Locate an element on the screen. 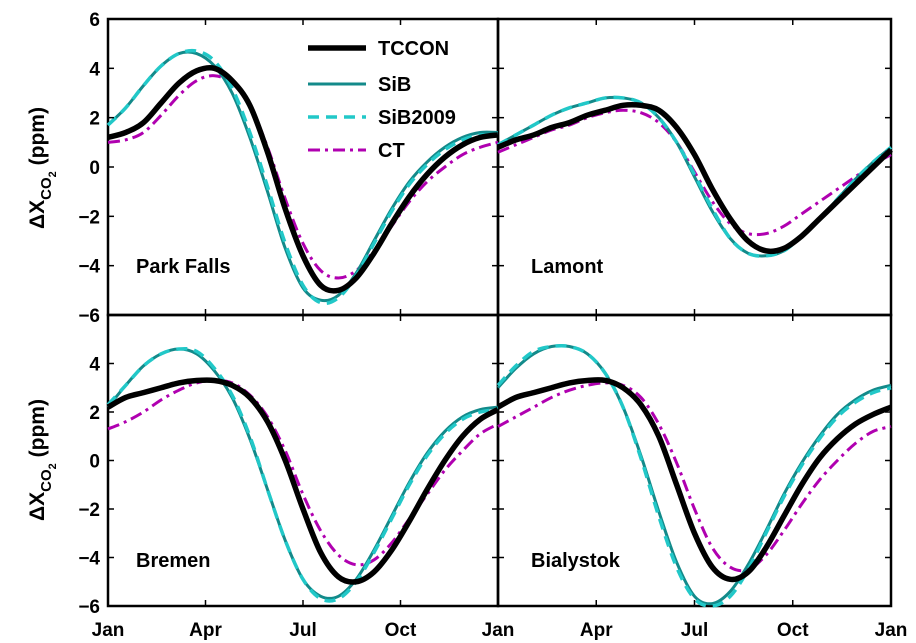 This screenshot has width=916, height=643. legend-label-ct: CT is located at coordinates (391, 151).